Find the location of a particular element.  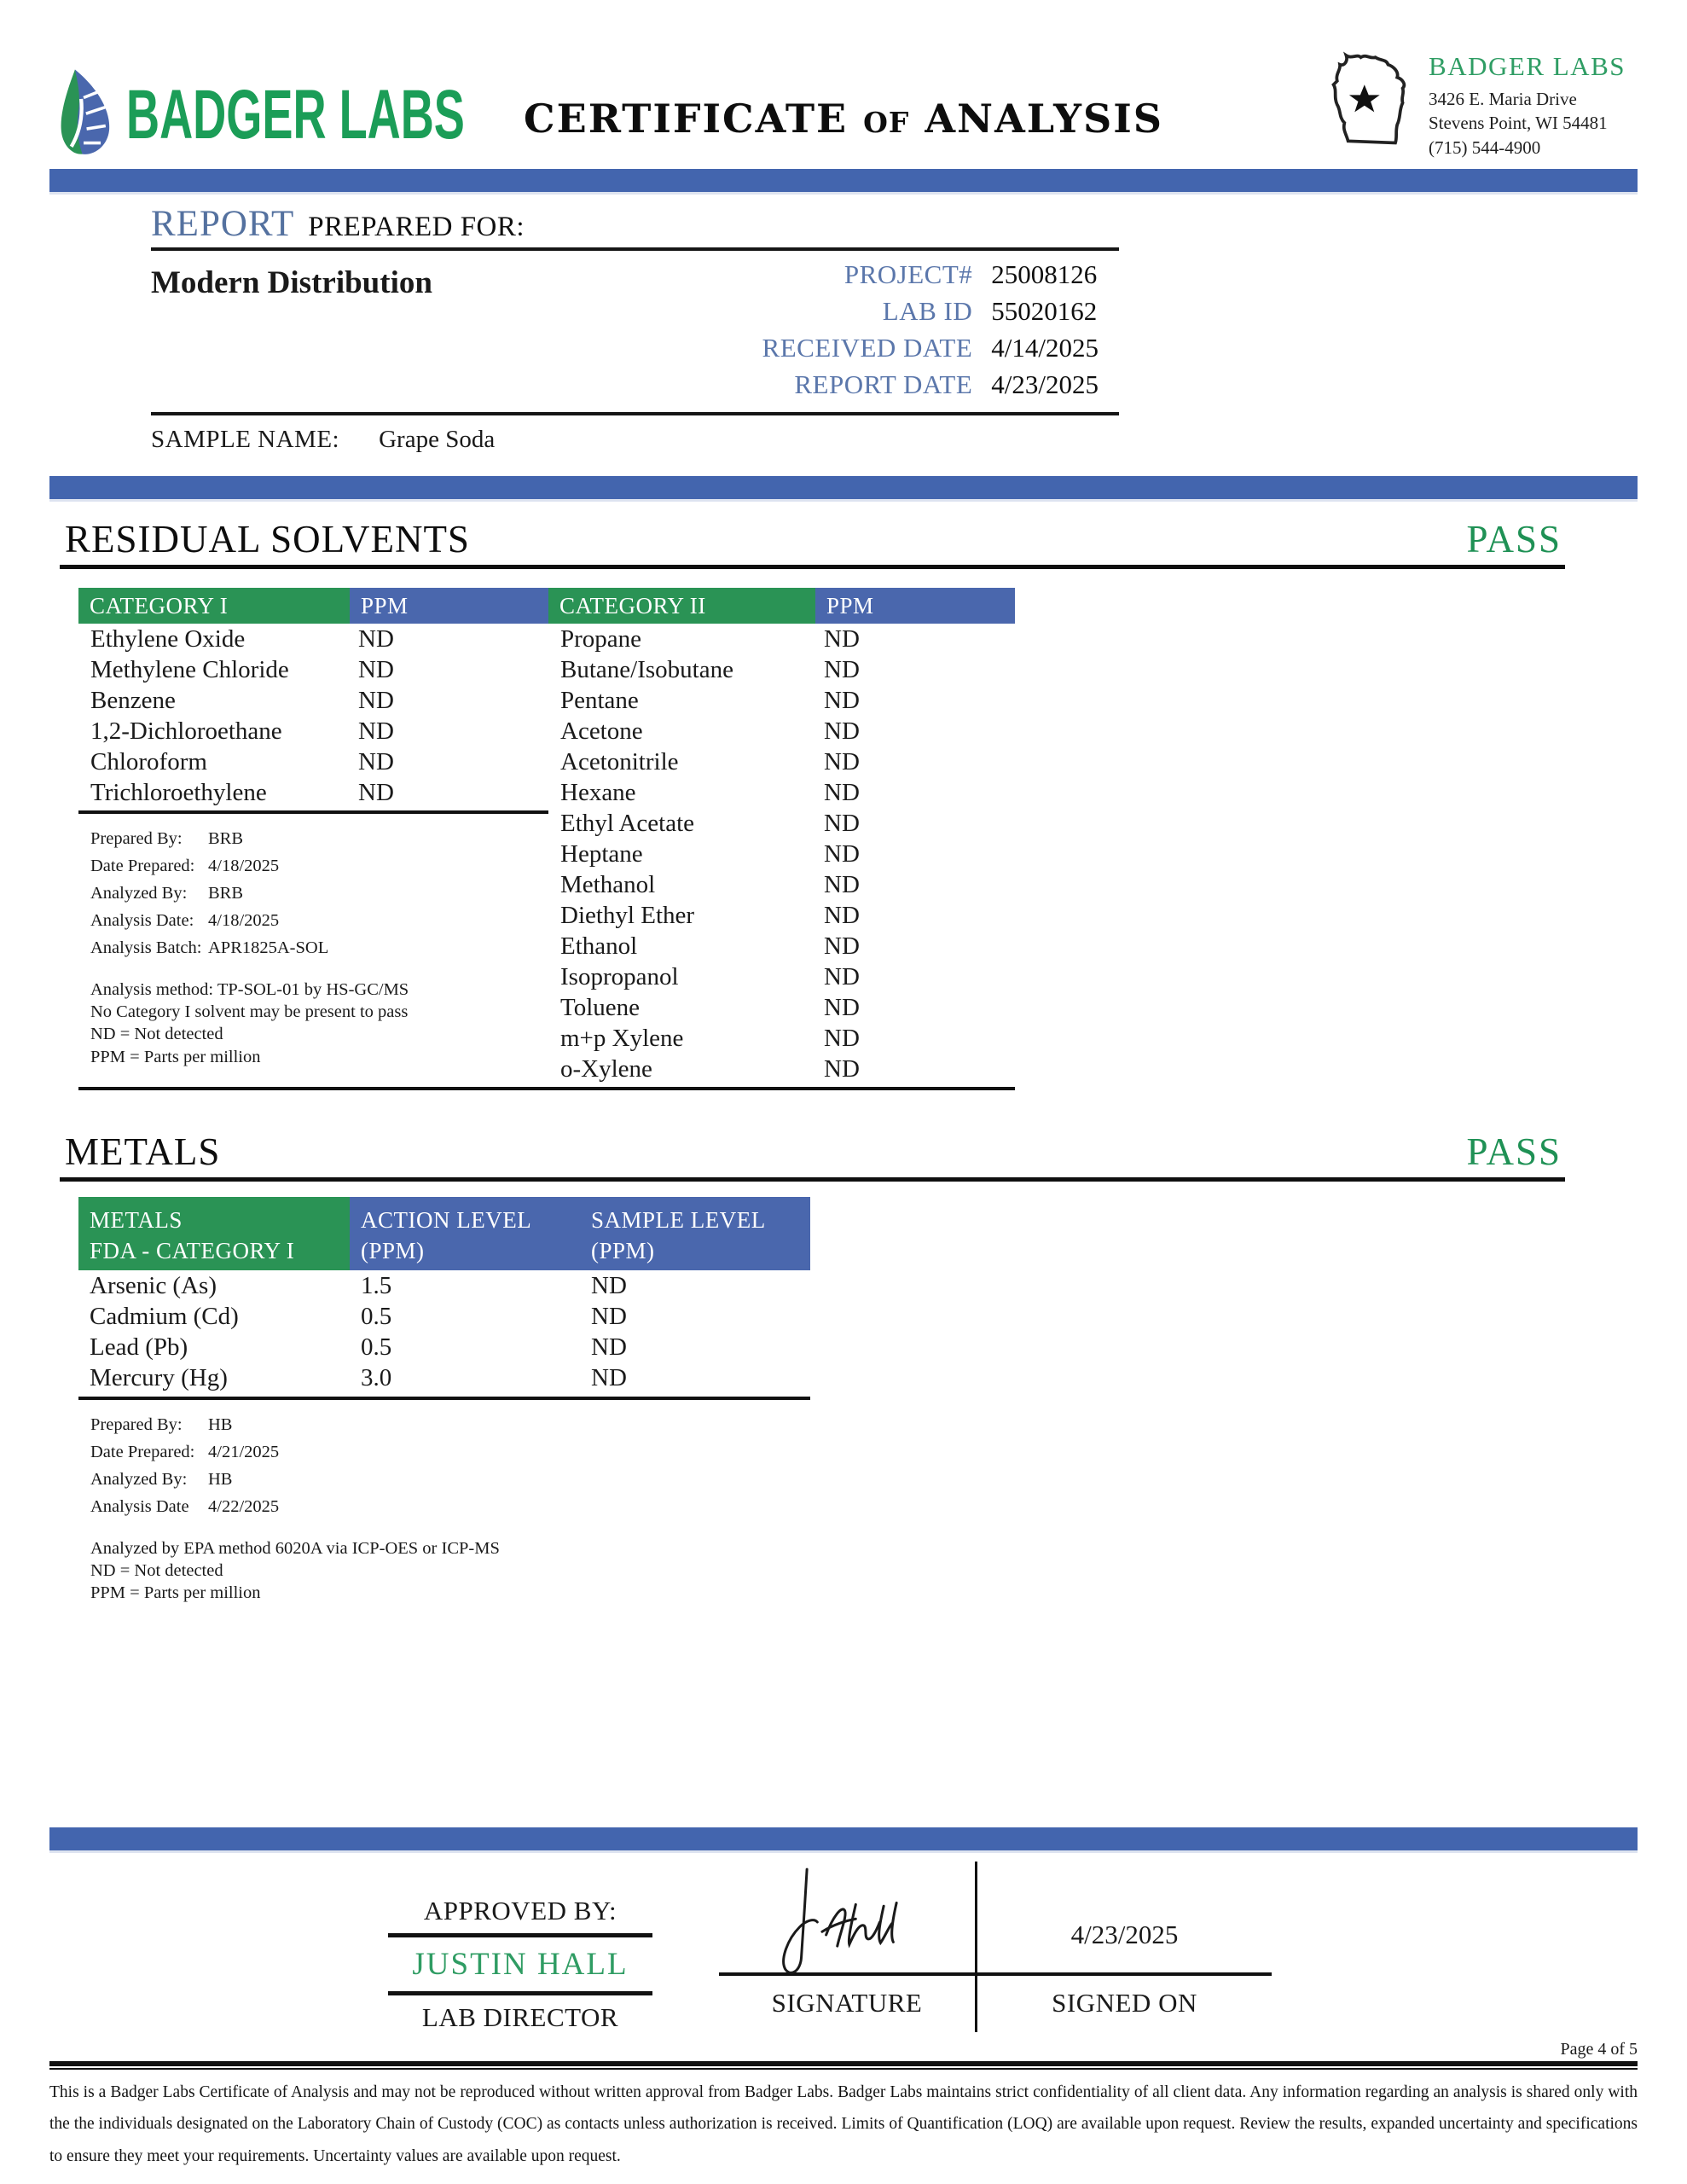

field-label: PROJECT# is located at coordinates (909, 274).